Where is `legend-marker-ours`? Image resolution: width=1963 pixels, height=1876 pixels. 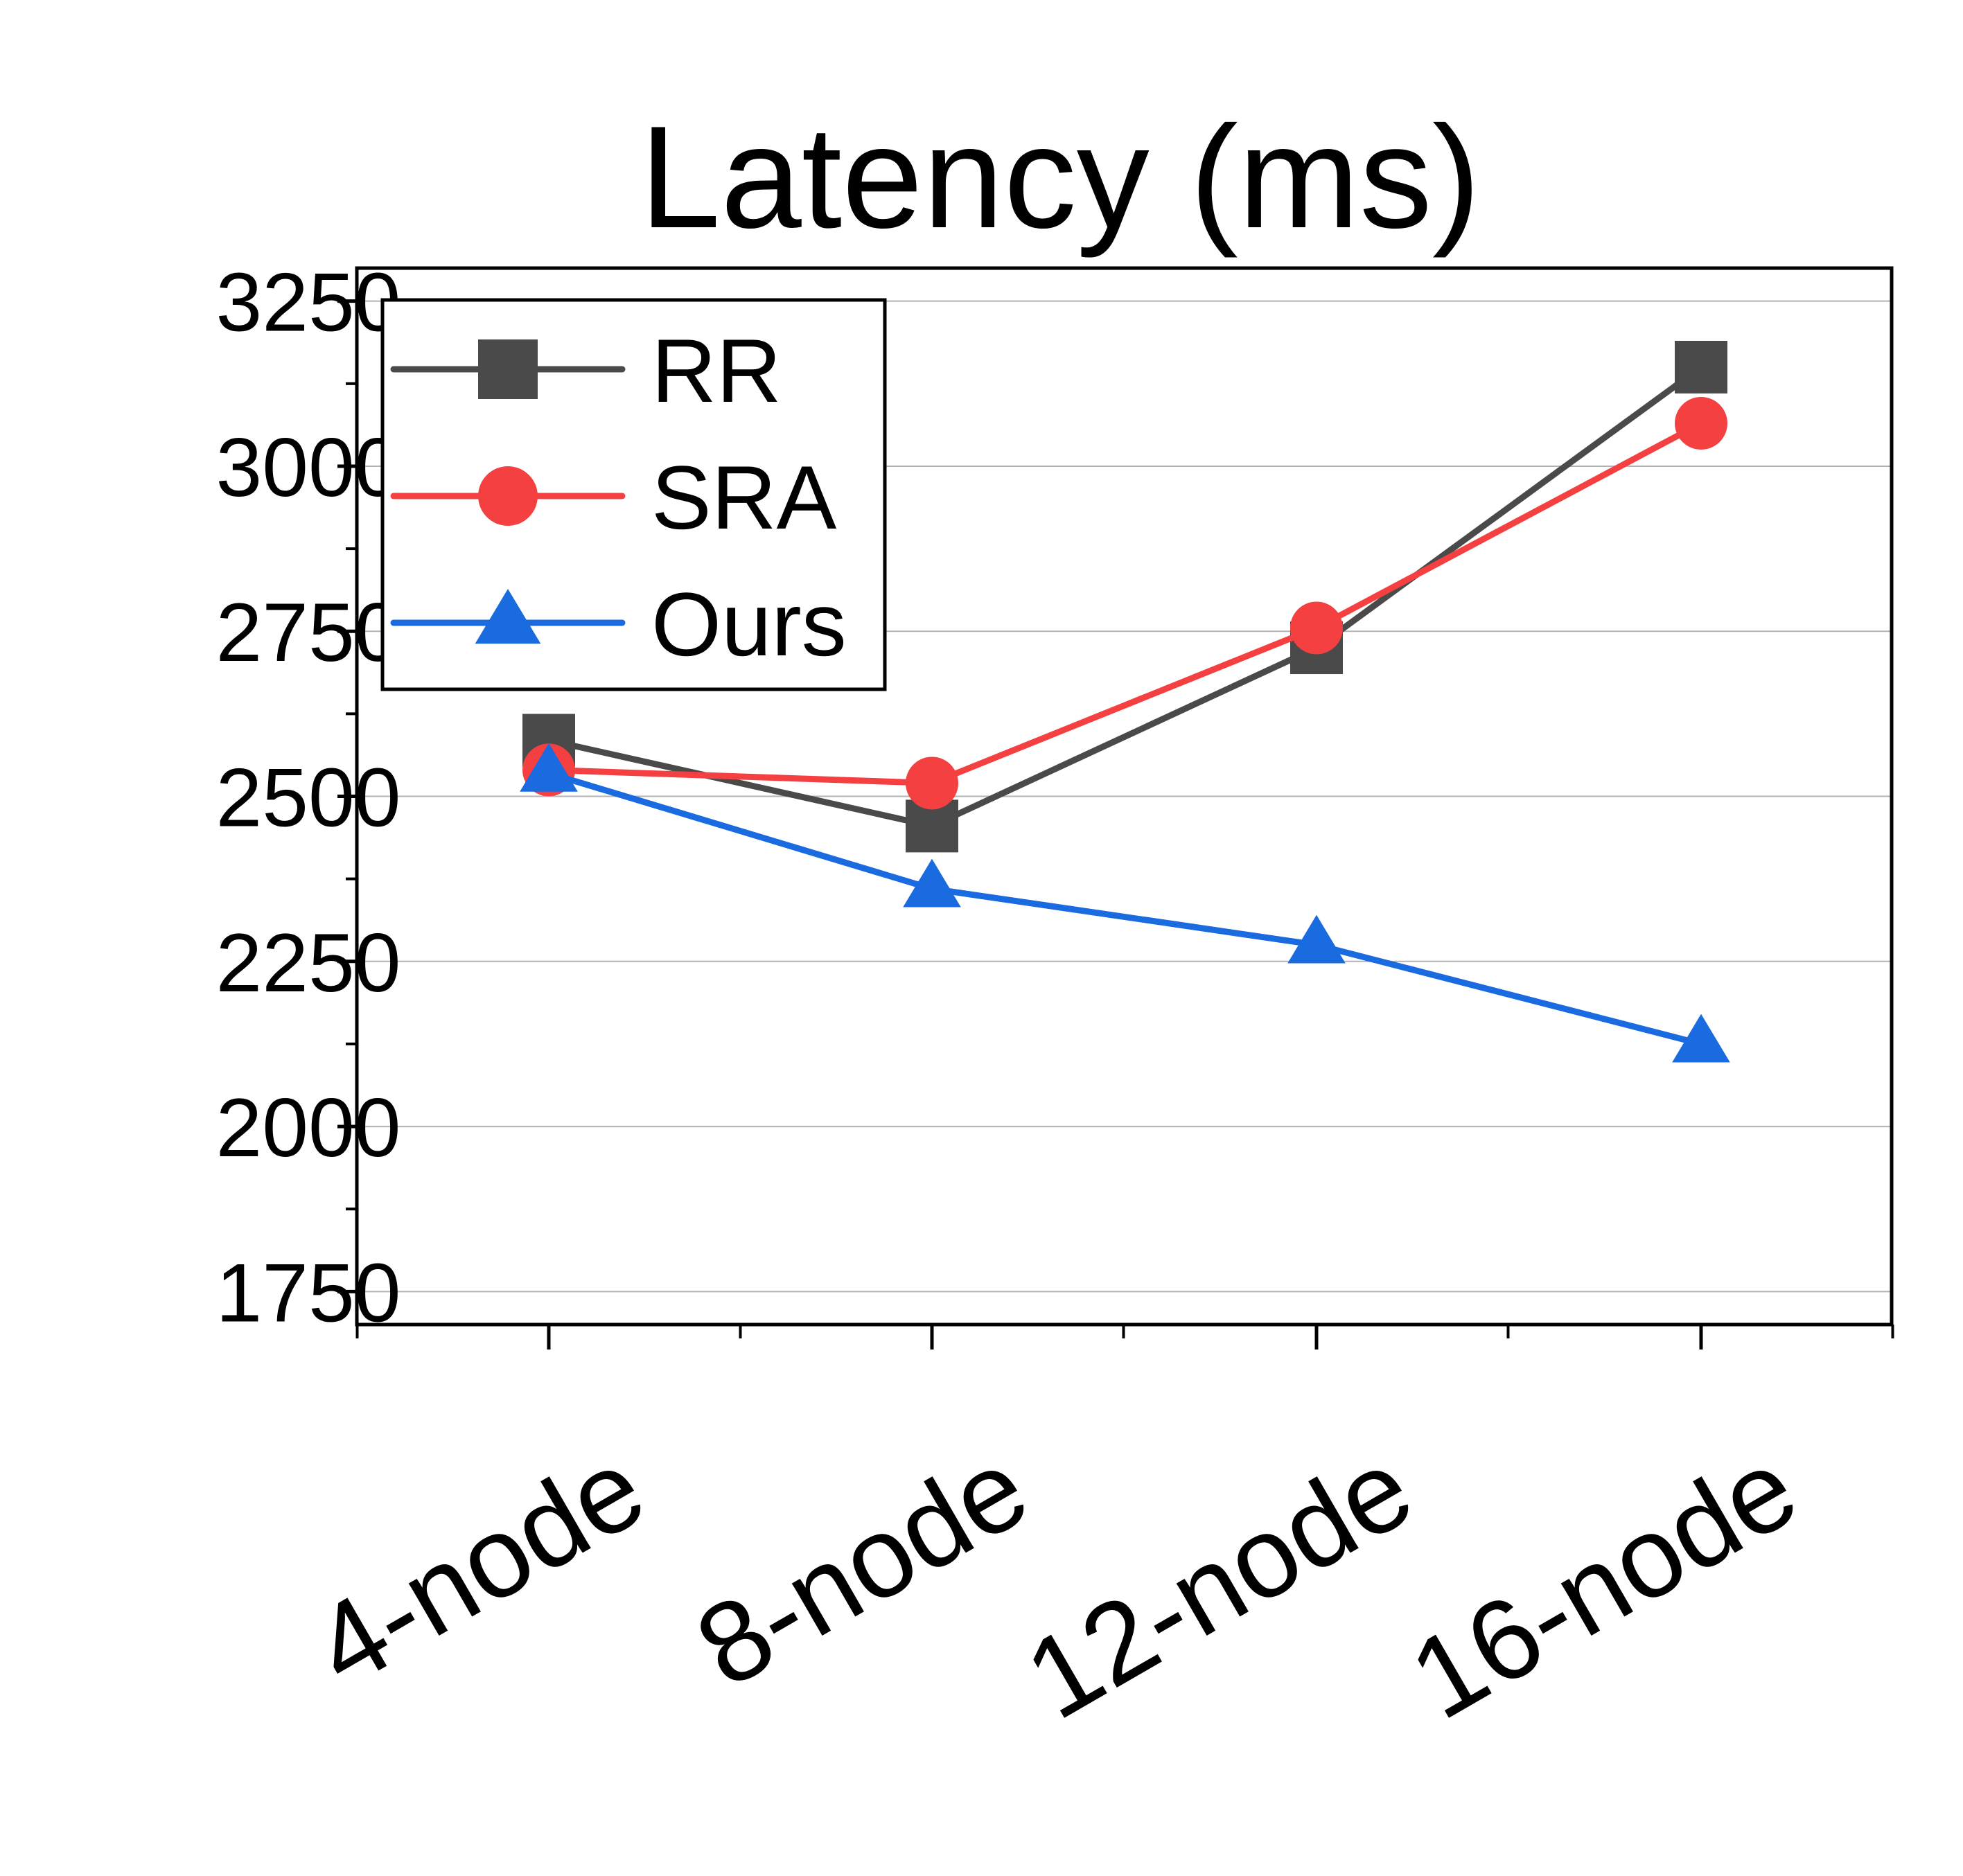 legend-marker-ours is located at coordinates (508, 616).